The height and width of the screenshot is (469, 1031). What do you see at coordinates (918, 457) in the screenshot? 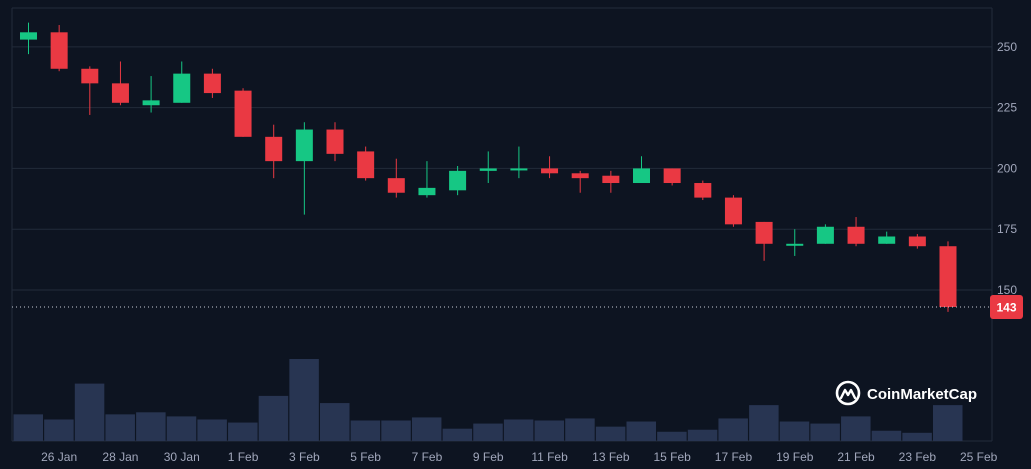
I see `x-tick-label: 23 Feb` at bounding box center [918, 457].